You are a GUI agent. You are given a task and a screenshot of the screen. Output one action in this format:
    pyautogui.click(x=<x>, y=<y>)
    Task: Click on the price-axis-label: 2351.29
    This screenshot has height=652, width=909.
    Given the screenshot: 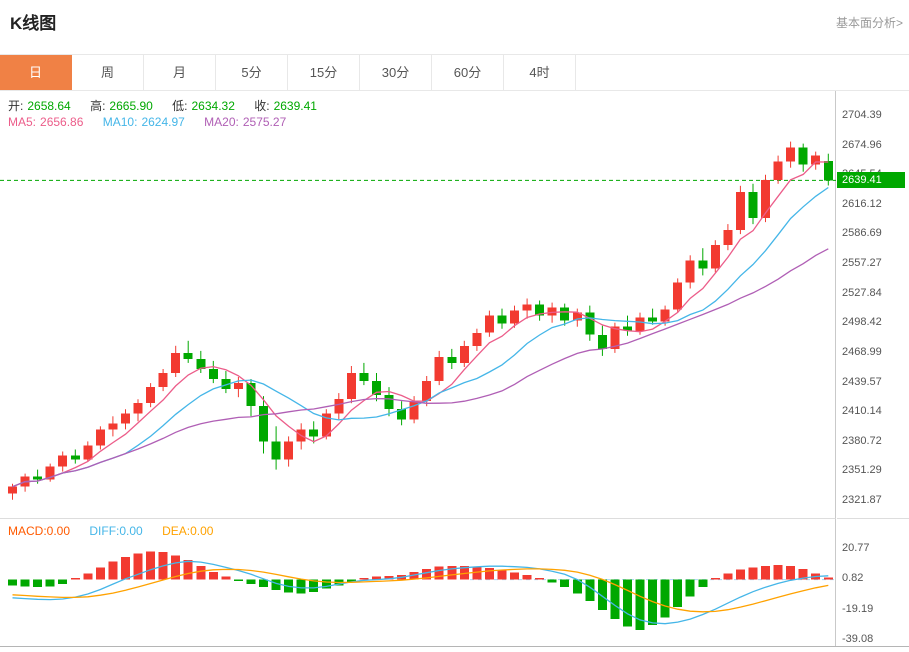 What is the action you would take?
    pyautogui.click(x=862, y=470)
    